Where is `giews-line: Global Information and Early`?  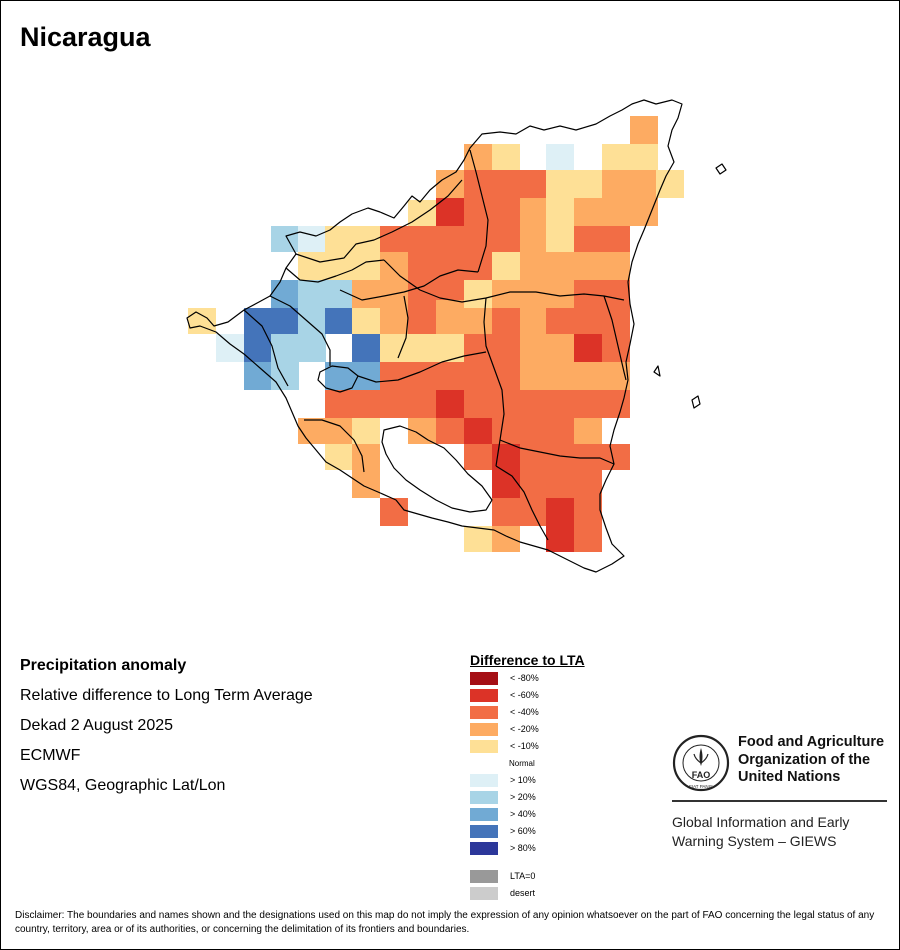
giews-line: Global Information and Early is located at coordinates (761, 822).